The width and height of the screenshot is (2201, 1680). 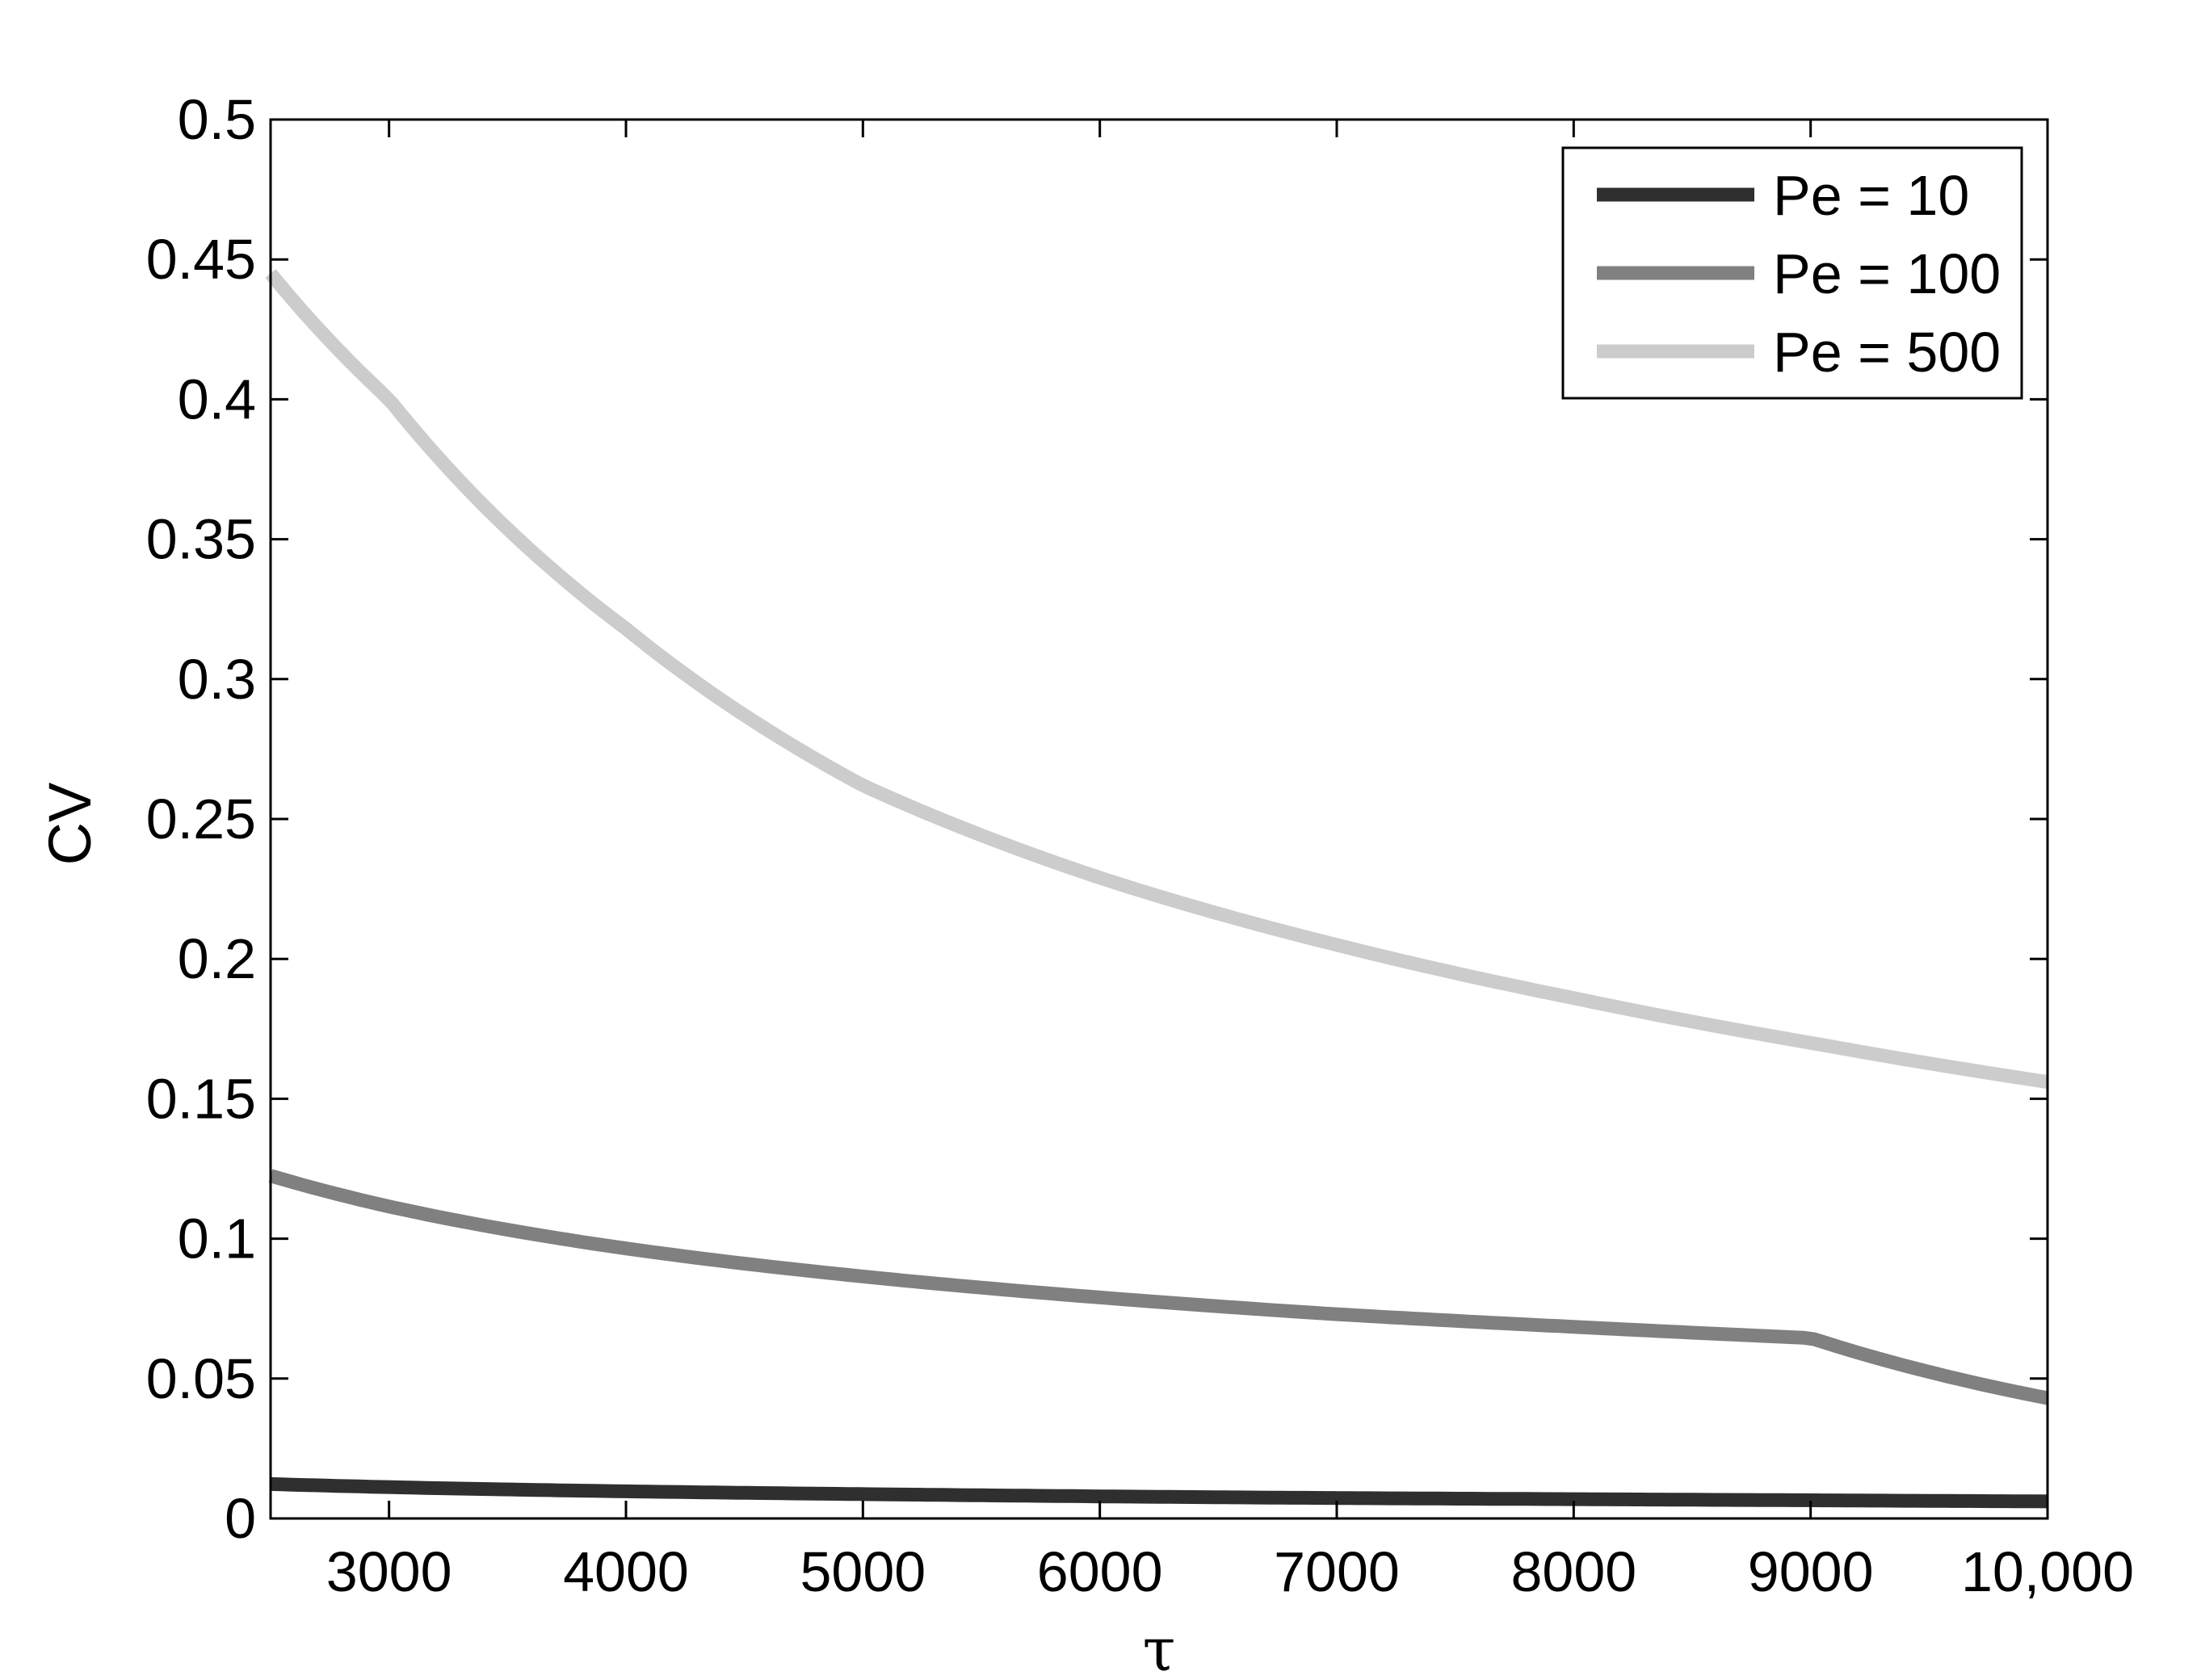 I want to click on y-tick-label: 0.05, so click(x=201, y=1378).